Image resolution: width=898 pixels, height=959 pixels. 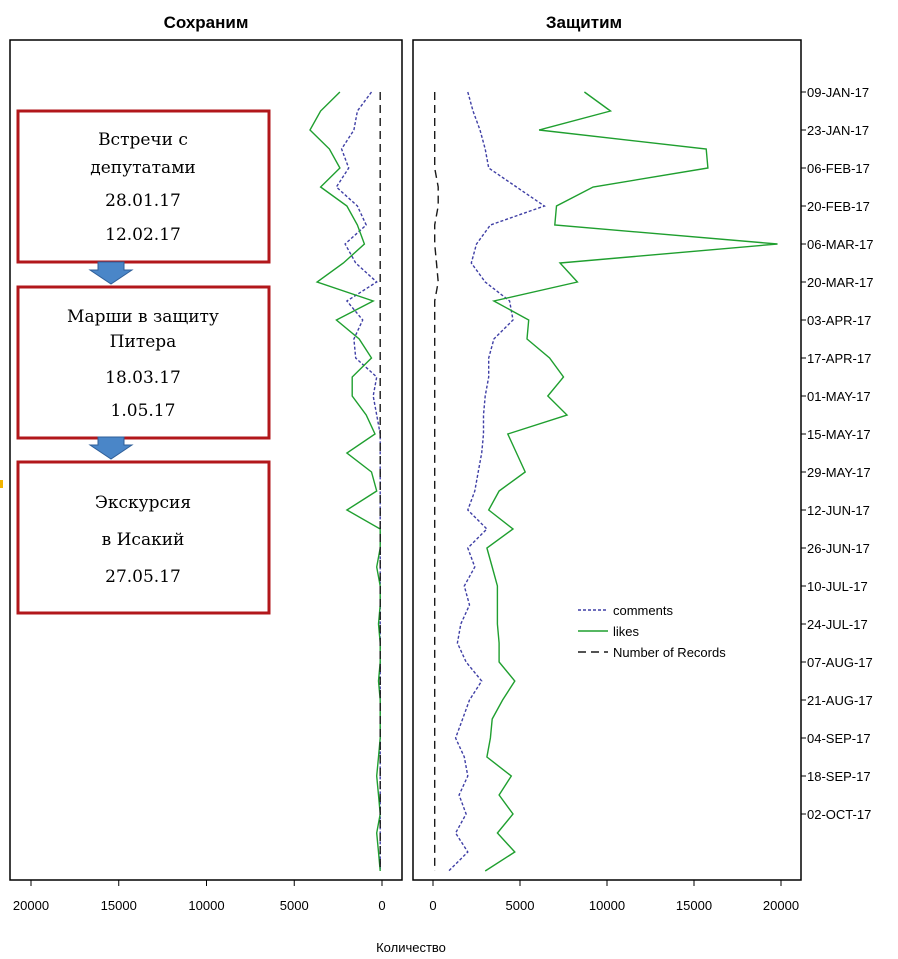 What do you see at coordinates (143, 317) in the screenshot?
I see `annotation-line: Марши в защиту` at bounding box center [143, 317].